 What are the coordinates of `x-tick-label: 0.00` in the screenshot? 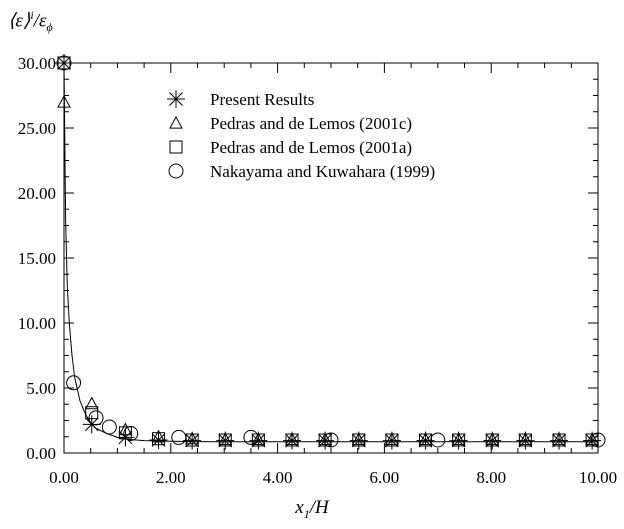 It's located at (64, 477).